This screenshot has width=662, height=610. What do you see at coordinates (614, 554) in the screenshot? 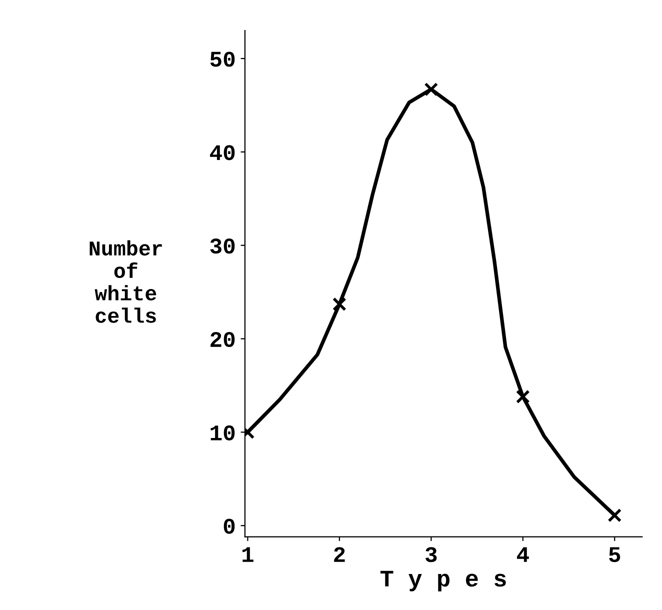
I see `x-tick-label: 5` at bounding box center [614, 554].